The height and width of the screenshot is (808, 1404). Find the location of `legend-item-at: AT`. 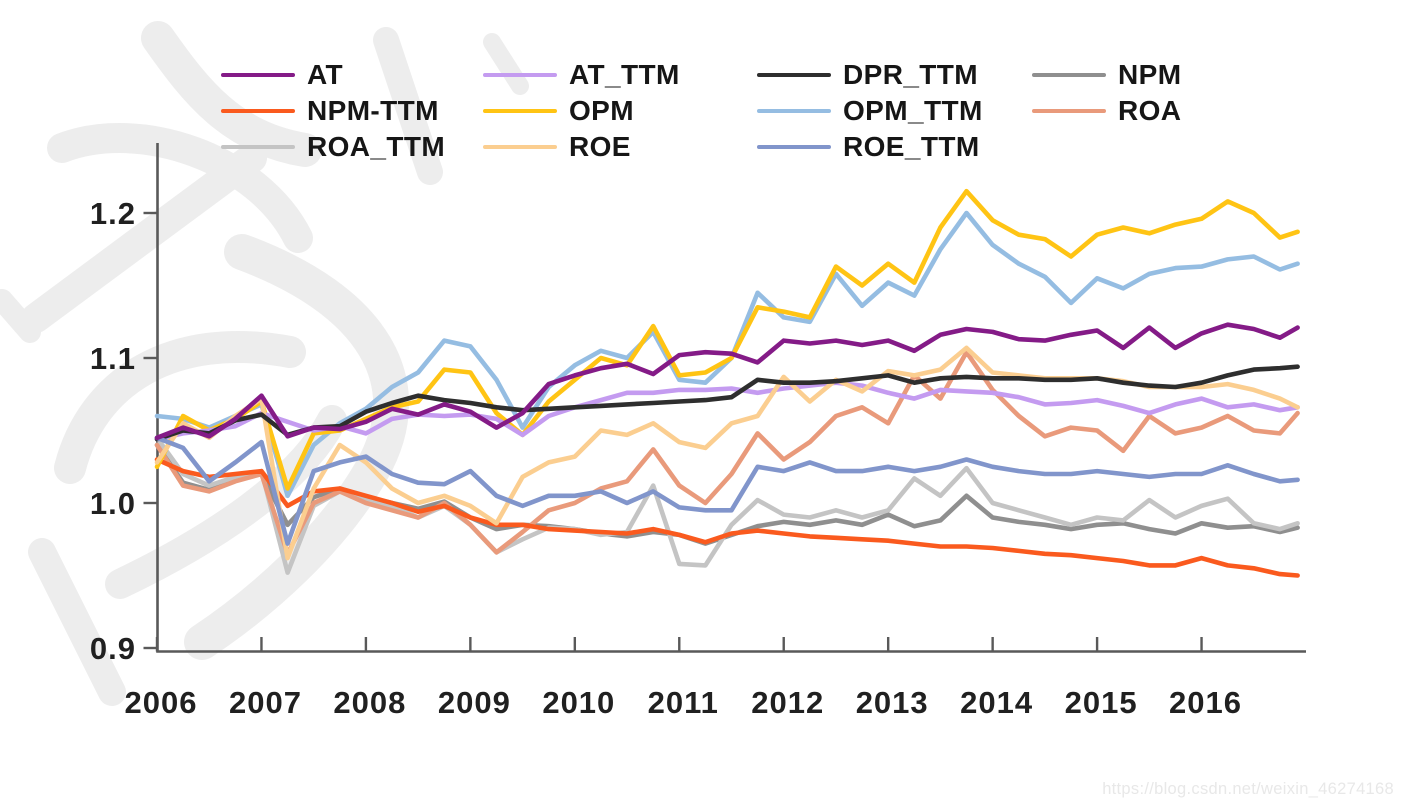

legend-item-at: AT is located at coordinates (282, 74).